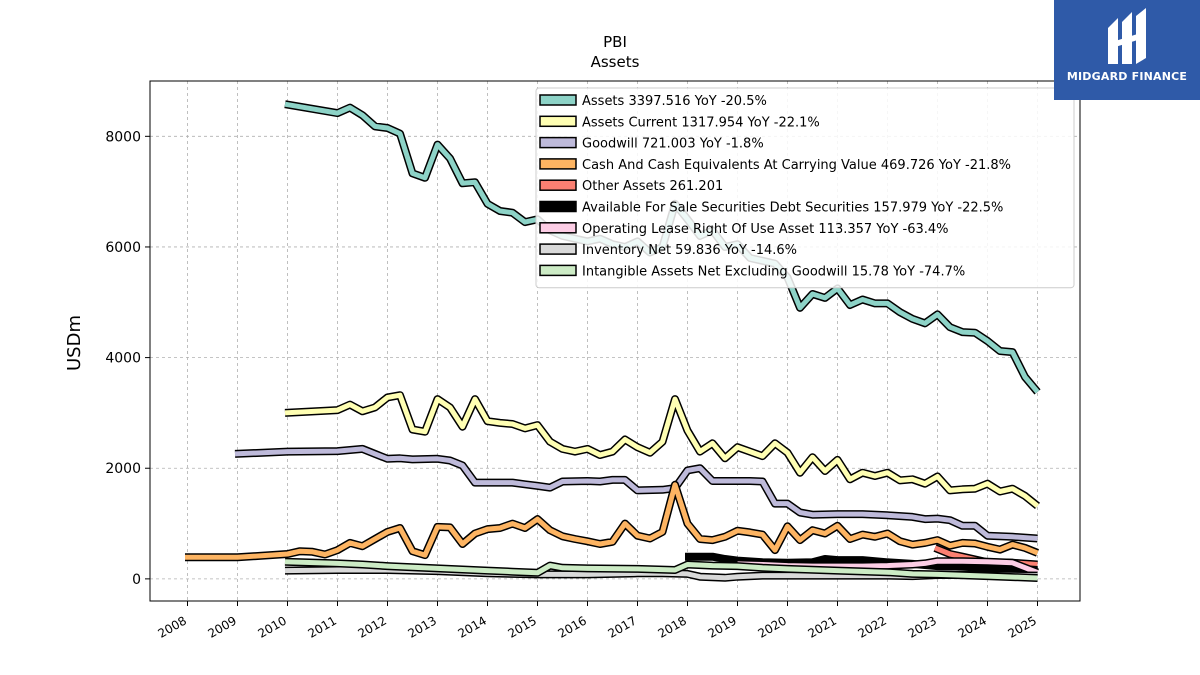 Image resolution: width=1200 pixels, height=675 pixels. Describe the element at coordinates (123, 137) in the screenshot. I see `y-tick-label: 8000` at that location.